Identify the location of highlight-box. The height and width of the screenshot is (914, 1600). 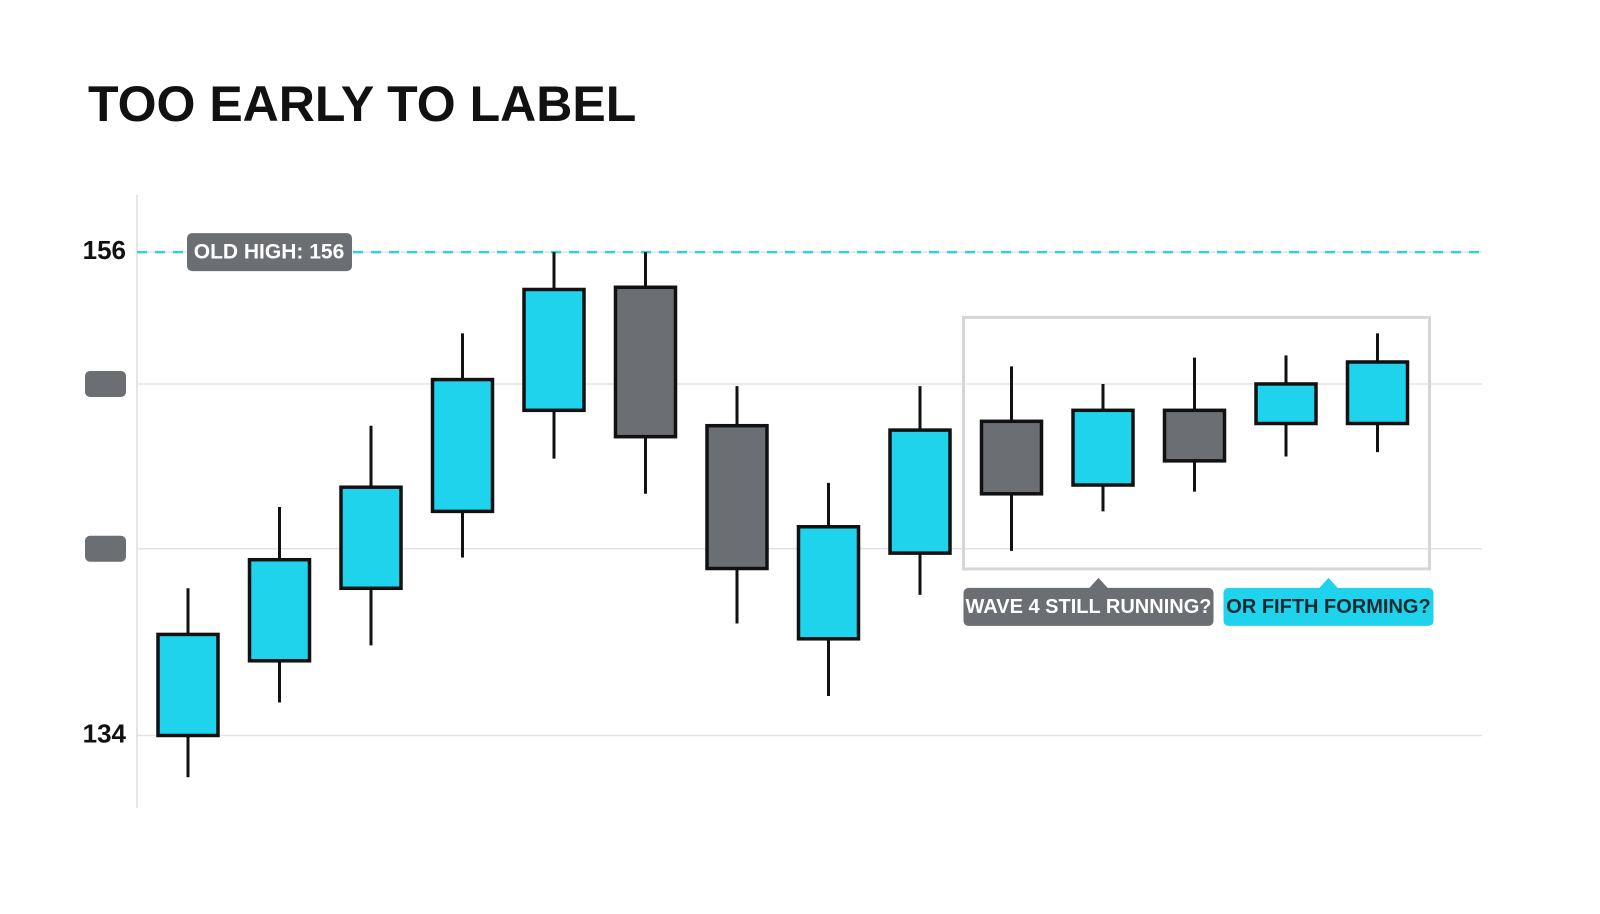
(1196, 443).